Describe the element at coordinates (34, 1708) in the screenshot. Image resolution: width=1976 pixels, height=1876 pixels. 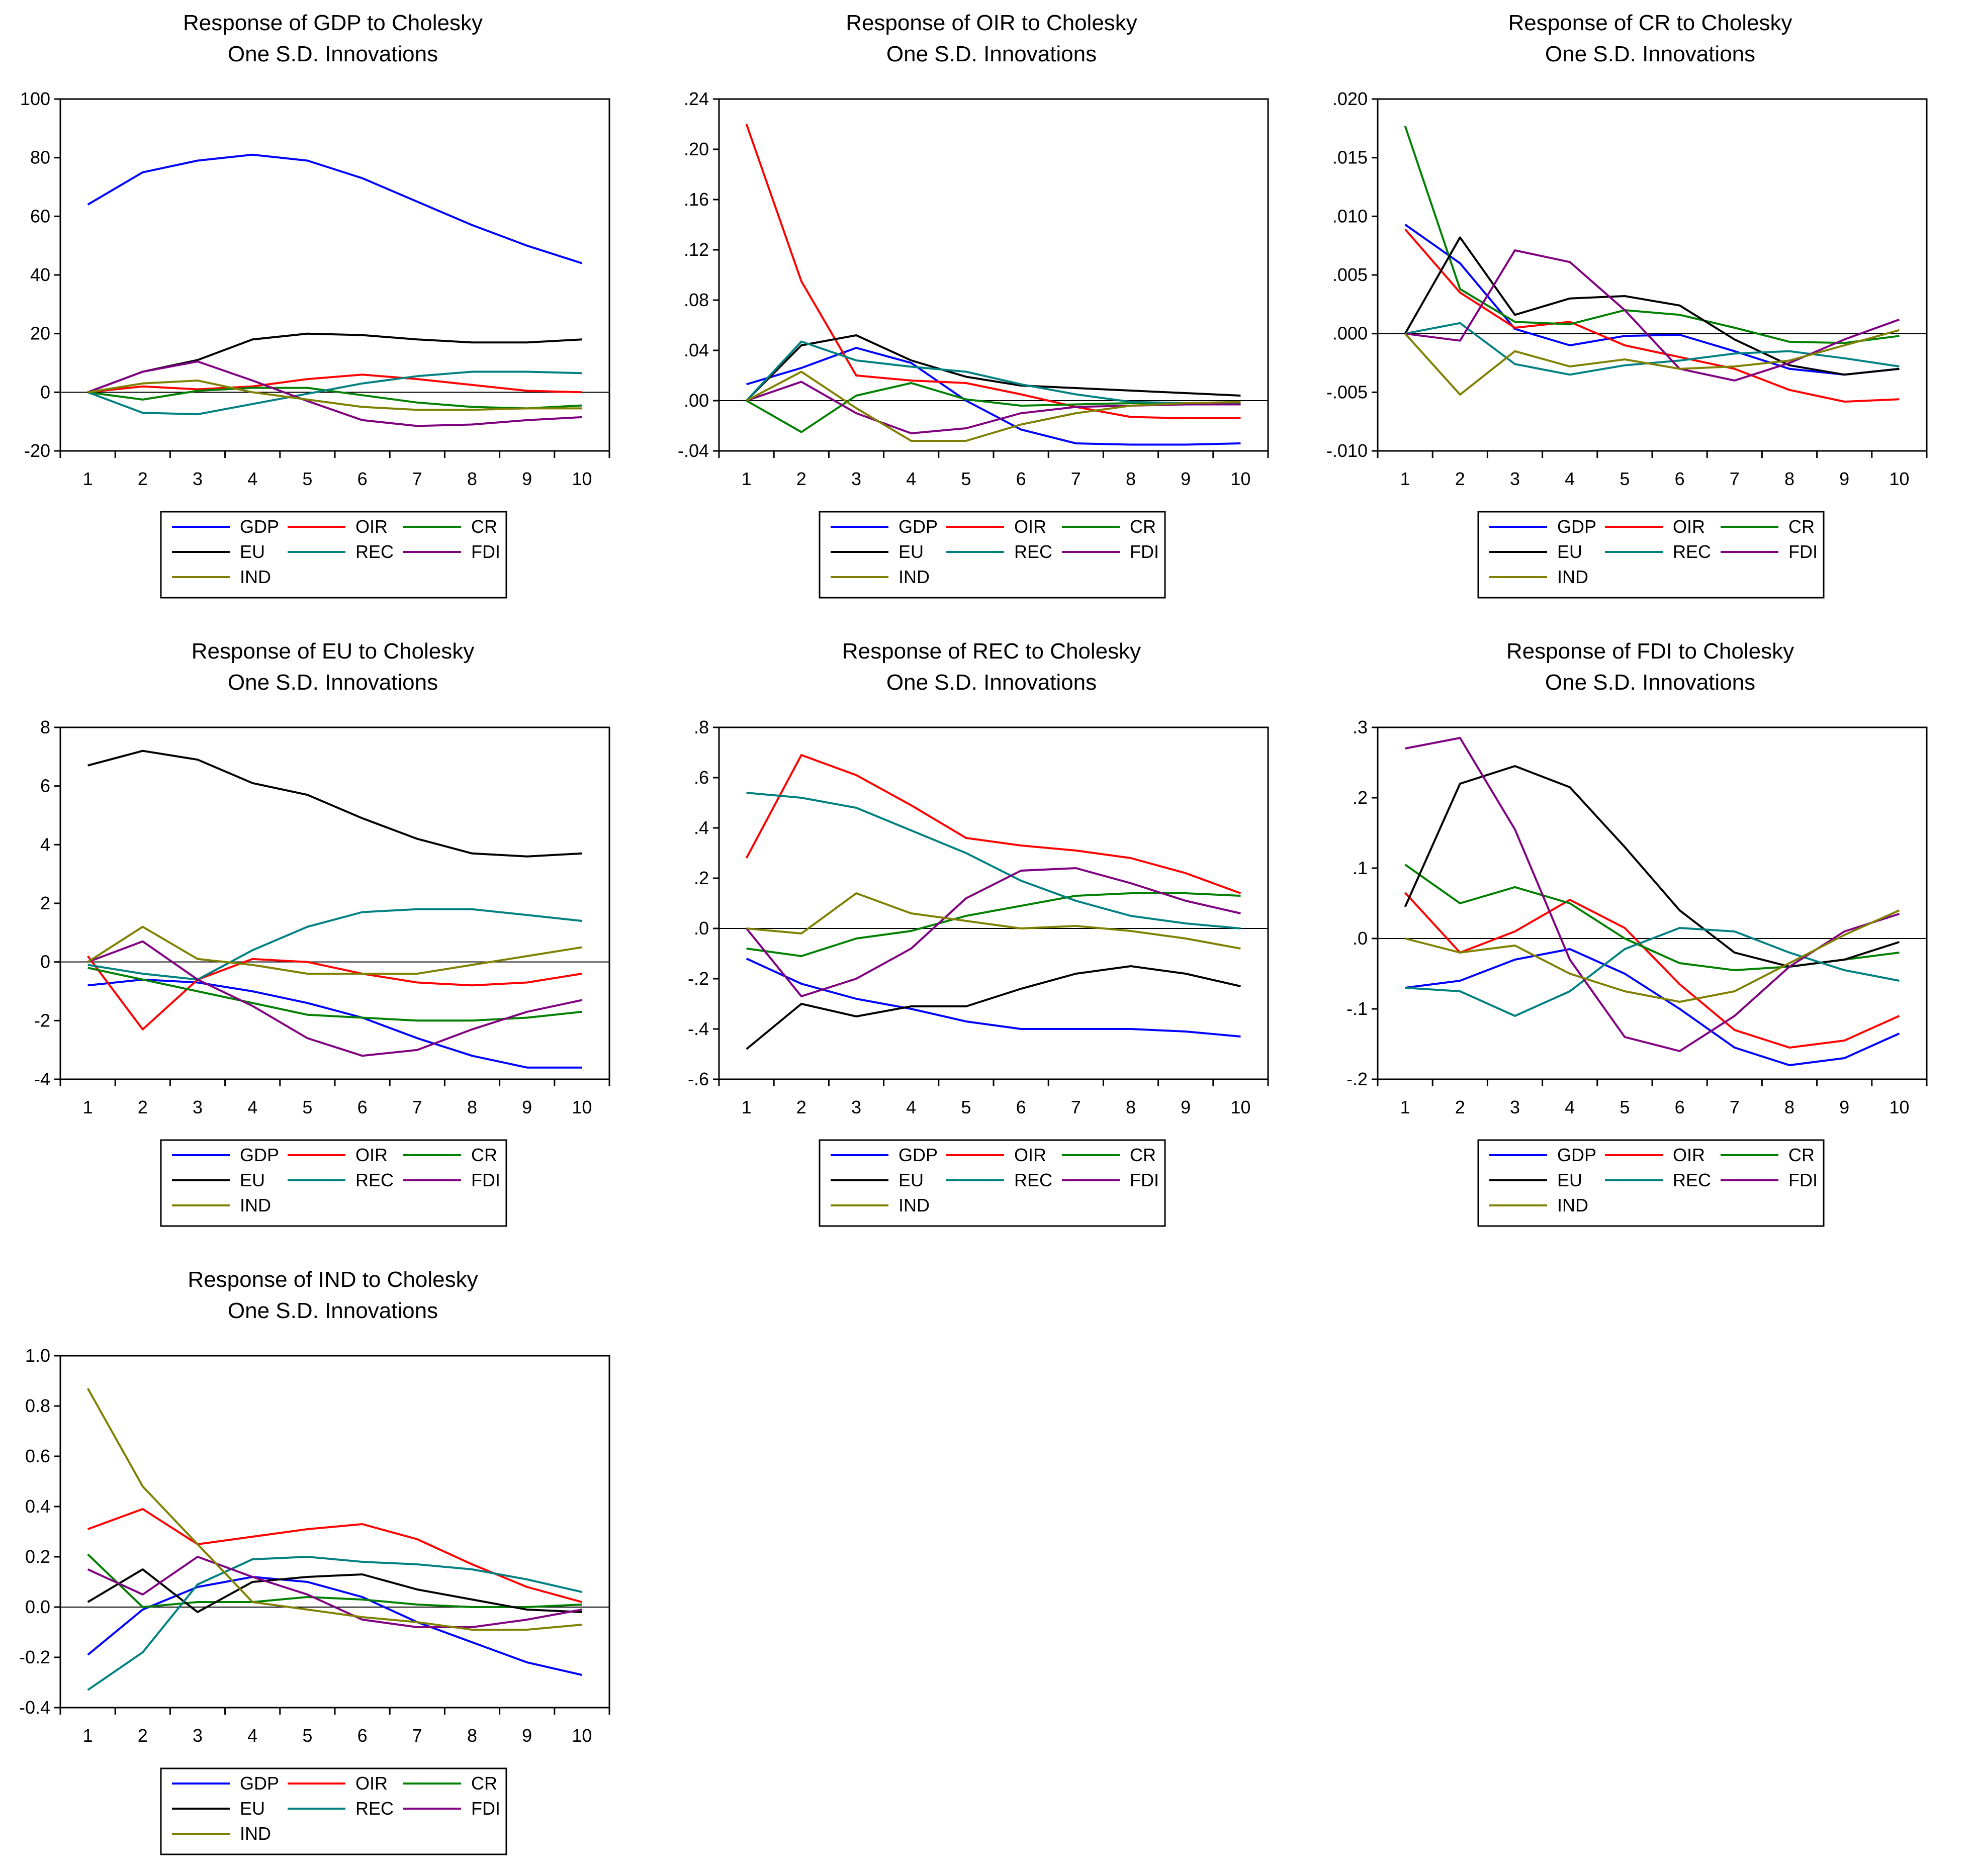
I see `y-tick-label: -0.4` at that location.